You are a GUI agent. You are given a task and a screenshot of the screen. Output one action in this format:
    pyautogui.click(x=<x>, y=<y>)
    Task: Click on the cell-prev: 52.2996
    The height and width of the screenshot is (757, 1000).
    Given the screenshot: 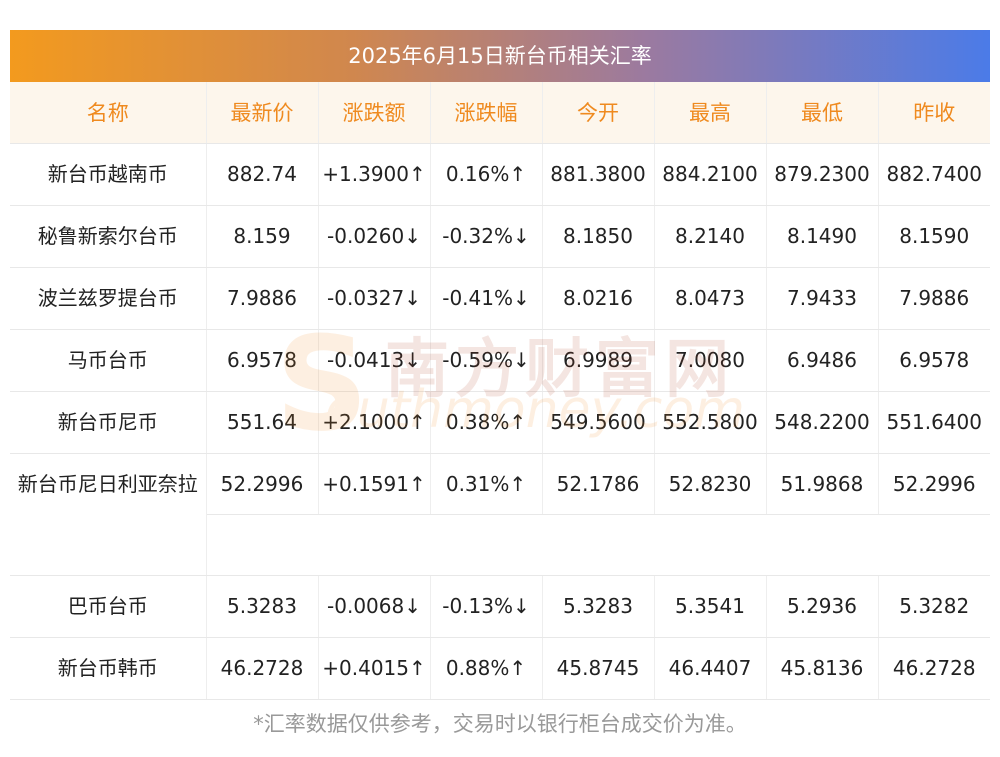 What is the action you would take?
    pyautogui.click(x=934, y=484)
    